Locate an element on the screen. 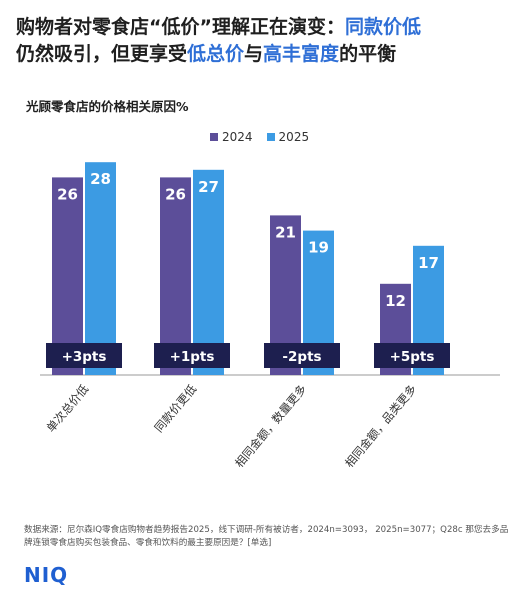 This screenshot has width=528, height=595. chart-legend: 2024 2025 is located at coordinates (259, 137).